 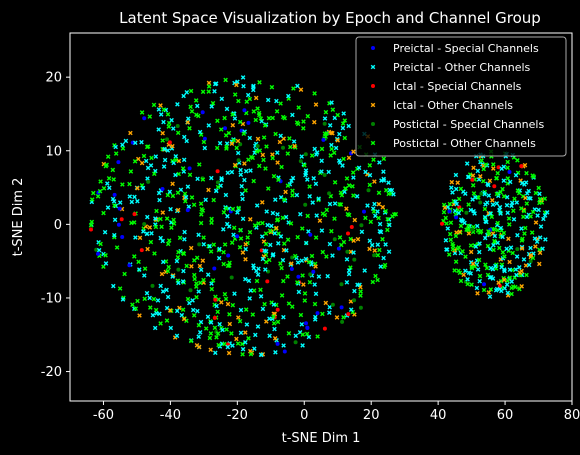 I want to click on x-tick-label: -60, so click(x=103, y=415).